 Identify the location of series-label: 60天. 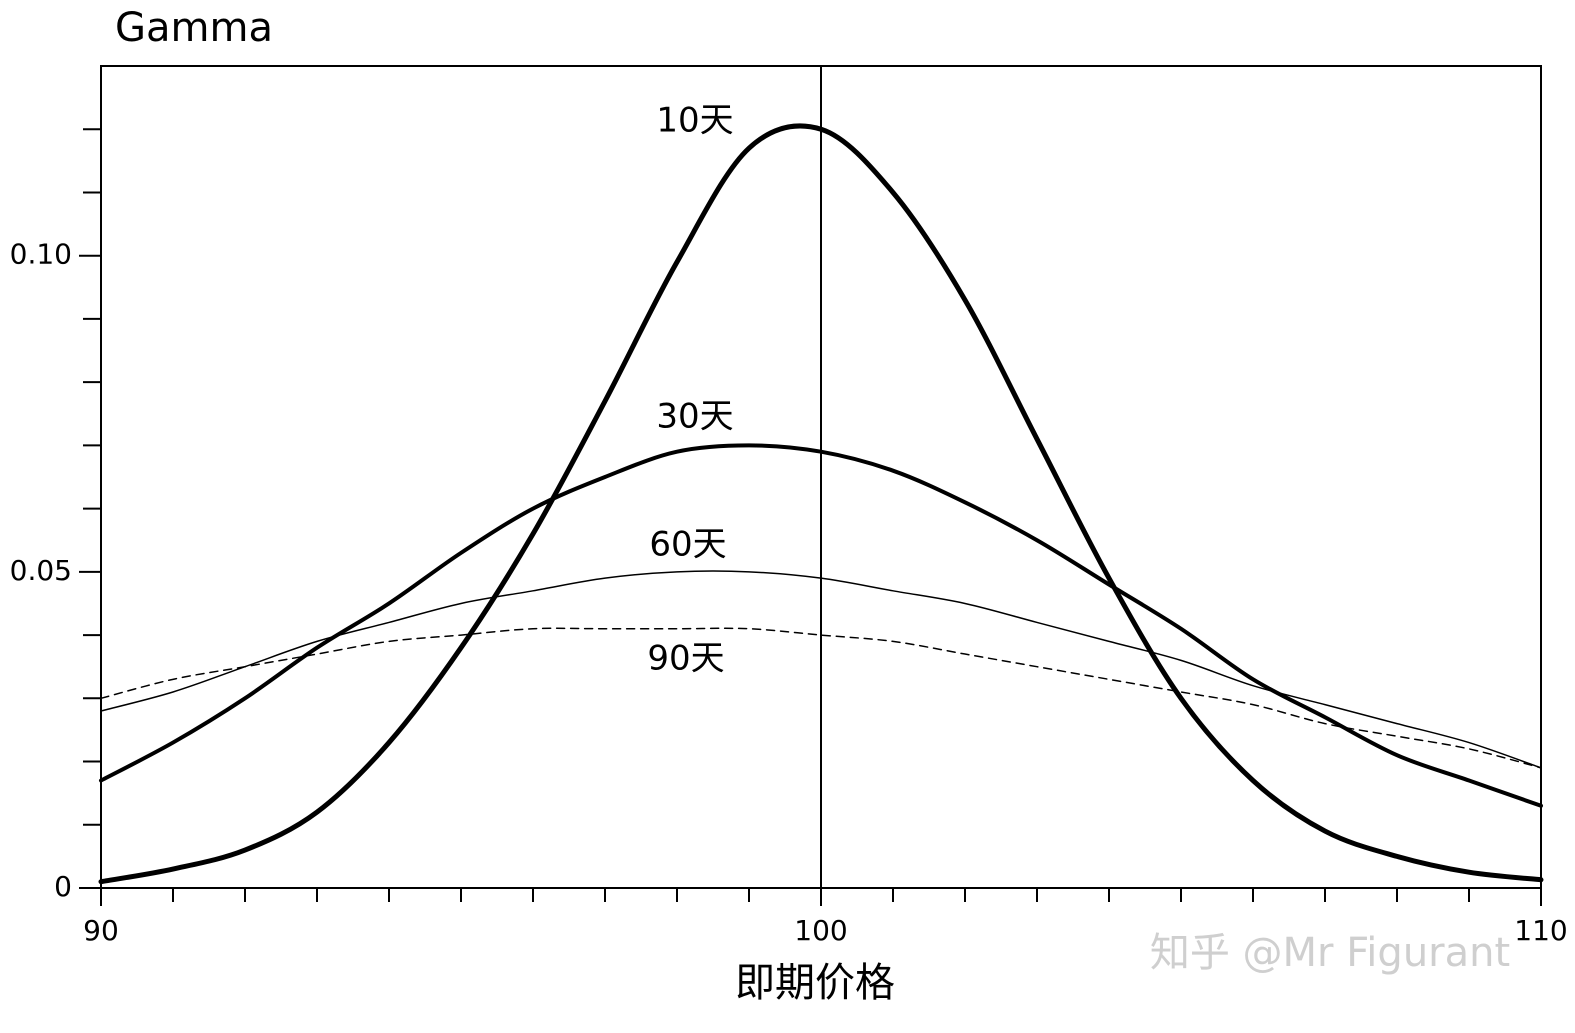
(687, 545).